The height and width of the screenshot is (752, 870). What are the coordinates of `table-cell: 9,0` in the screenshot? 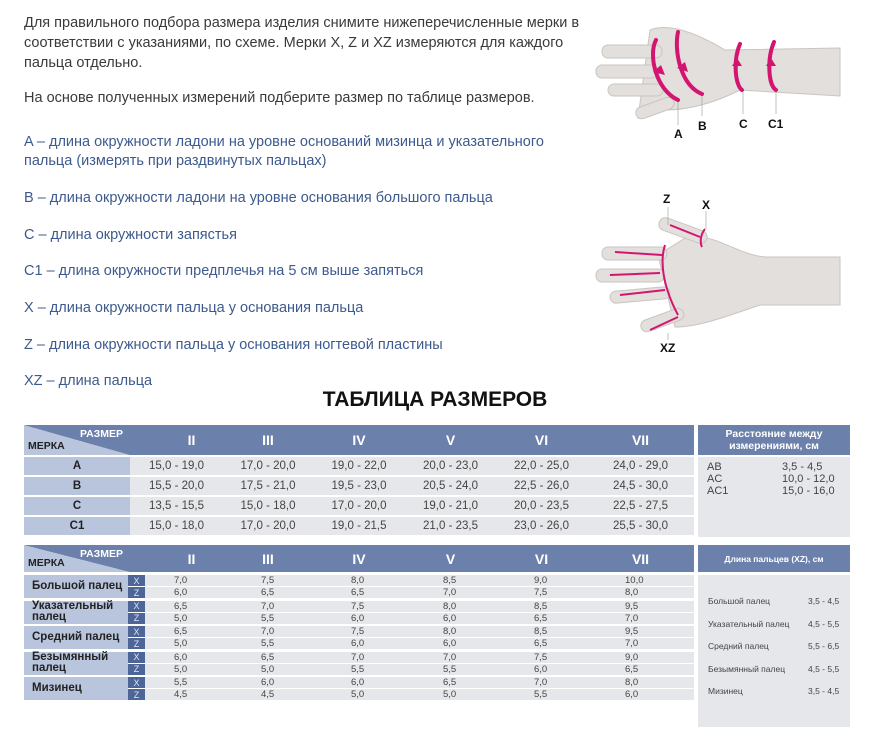 It's located at (541, 580).